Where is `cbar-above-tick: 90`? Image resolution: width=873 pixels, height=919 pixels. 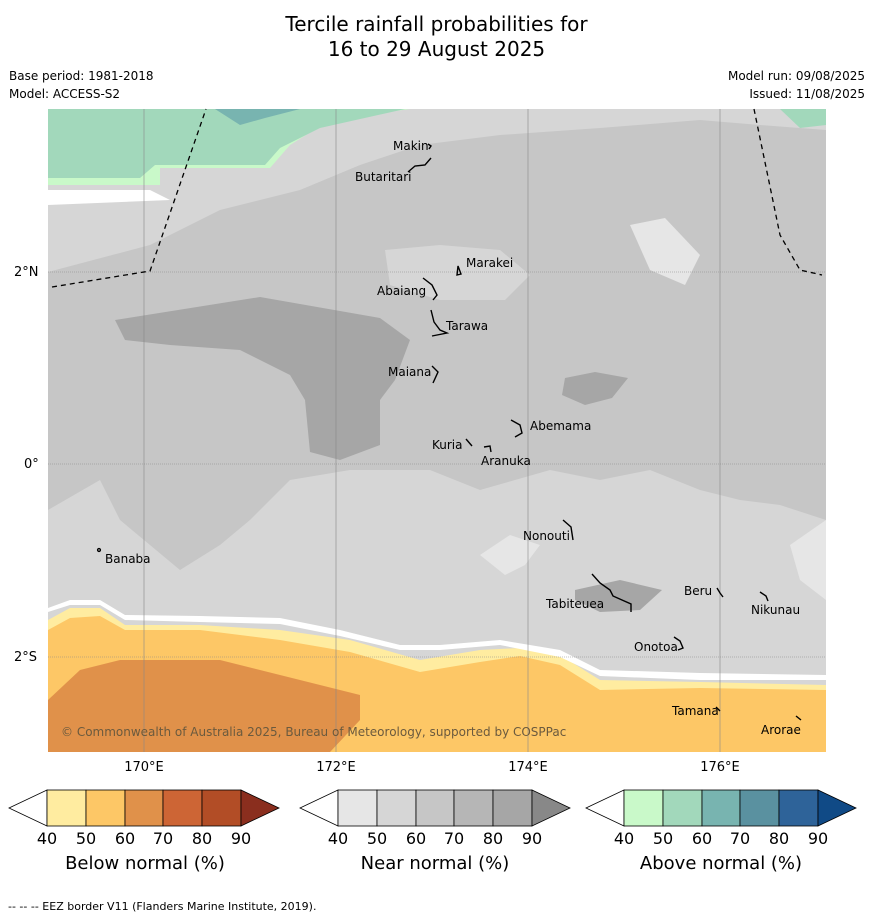
cbar-above-tick: 90 is located at coordinates (818, 838).